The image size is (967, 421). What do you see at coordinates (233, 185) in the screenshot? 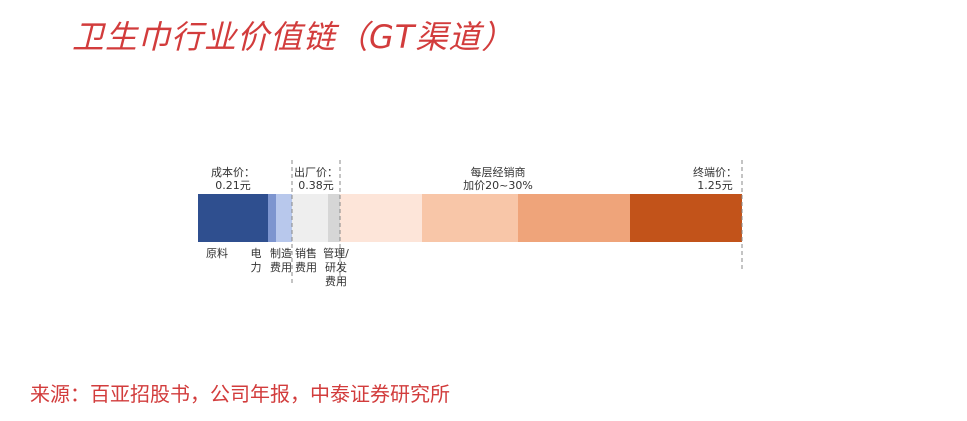
I see `price-label: 0.21元` at bounding box center [233, 185].